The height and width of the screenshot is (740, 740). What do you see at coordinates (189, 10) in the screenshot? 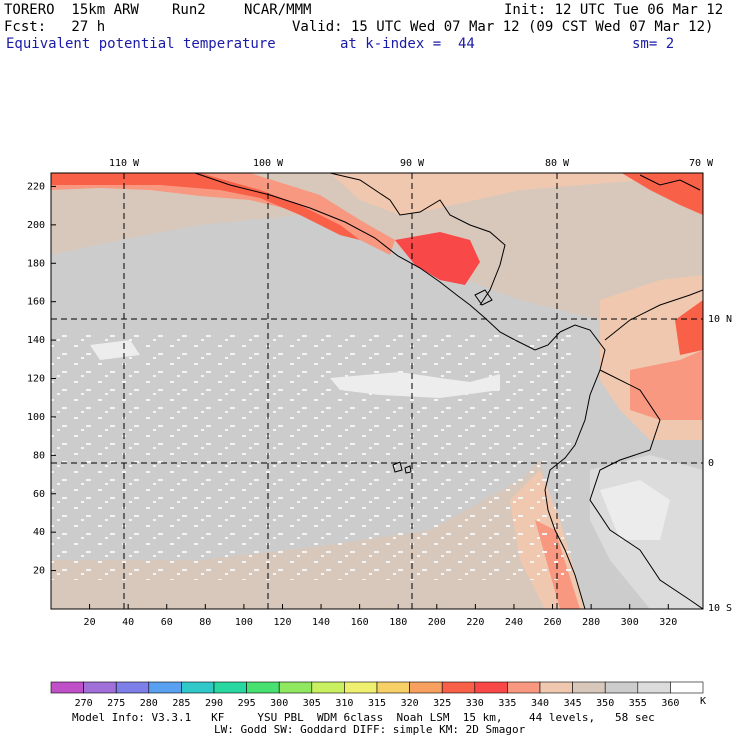
I see `run-label: Run2` at bounding box center [189, 10].